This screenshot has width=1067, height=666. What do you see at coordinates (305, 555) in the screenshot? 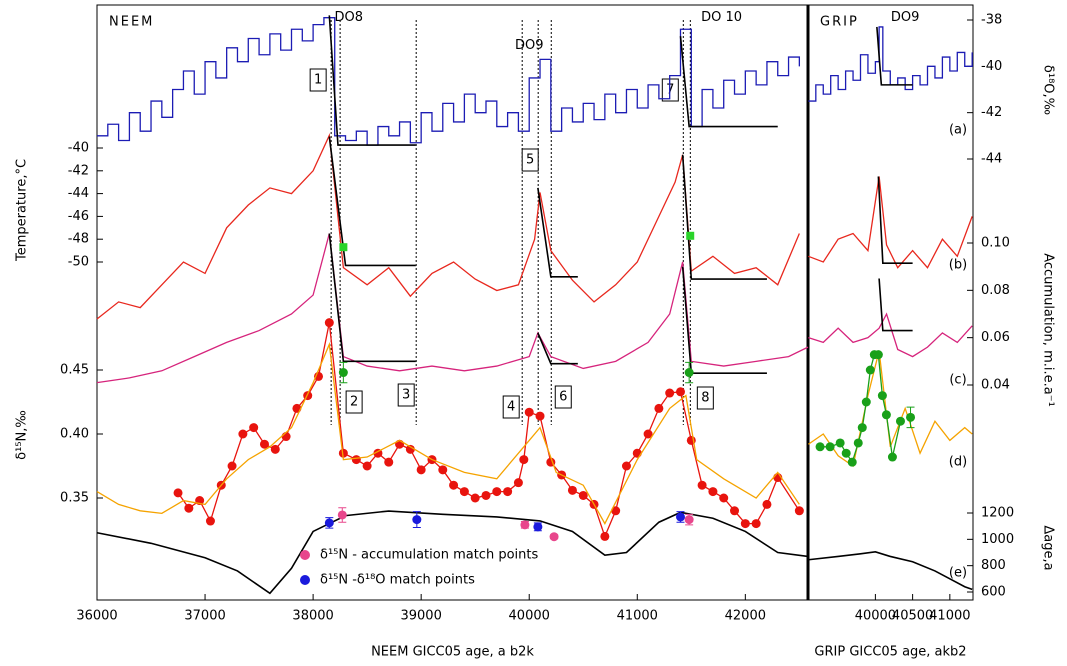
I see `legend-marker` at bounding box center [305, 555].